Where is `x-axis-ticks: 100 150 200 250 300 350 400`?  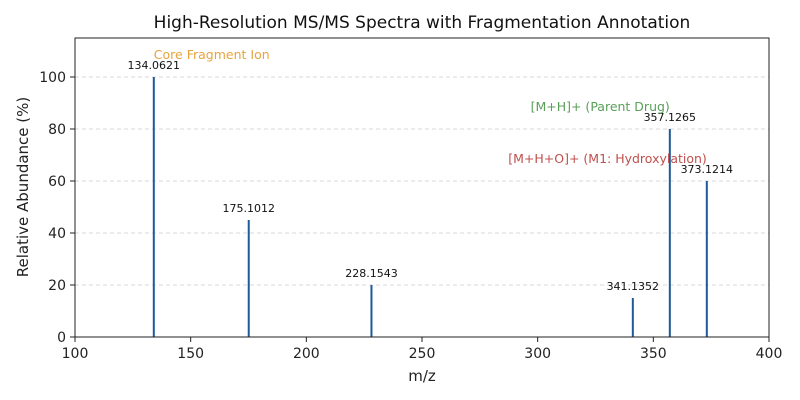 x-axis-ticks: 100 150 200 250 300 350 400 is located at coordinates (422, 349).